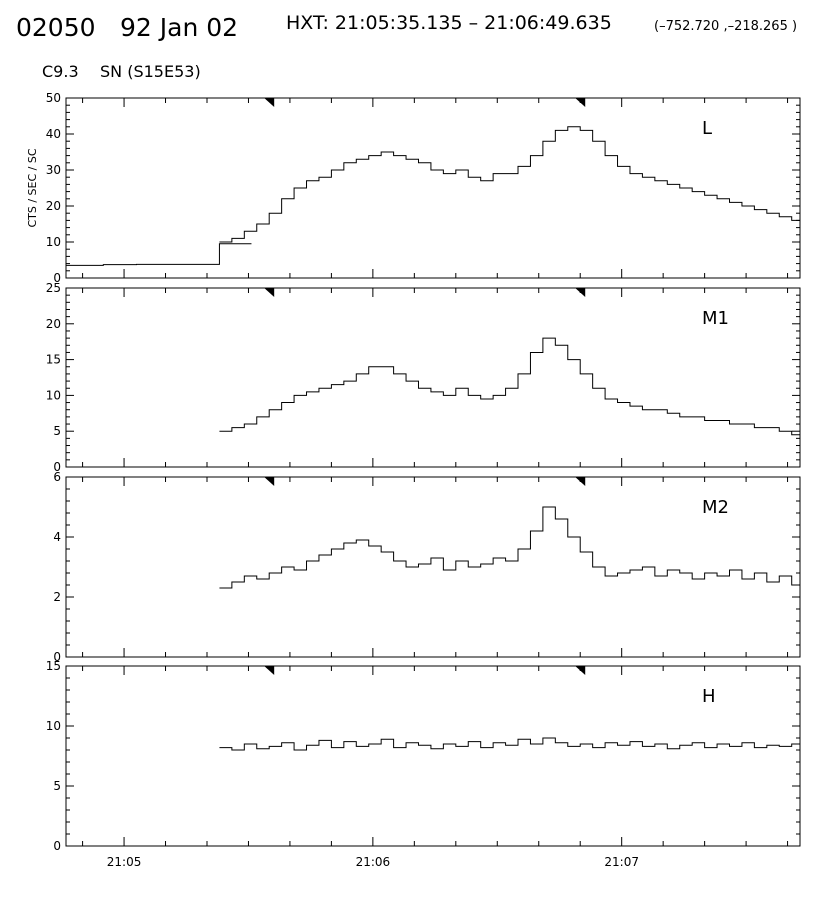 The image size is (816, 900). I want to click on goes-class: C9.3, so click(60, 71).